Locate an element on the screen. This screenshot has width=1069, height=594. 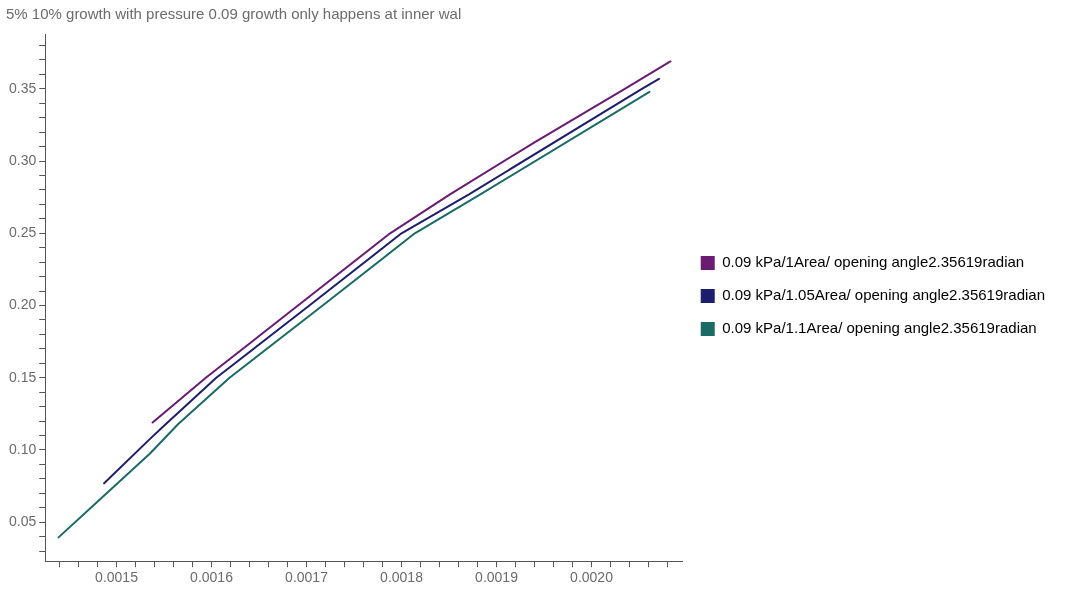
y-tick-label: 0.30 is located at coordinates (23, 159).